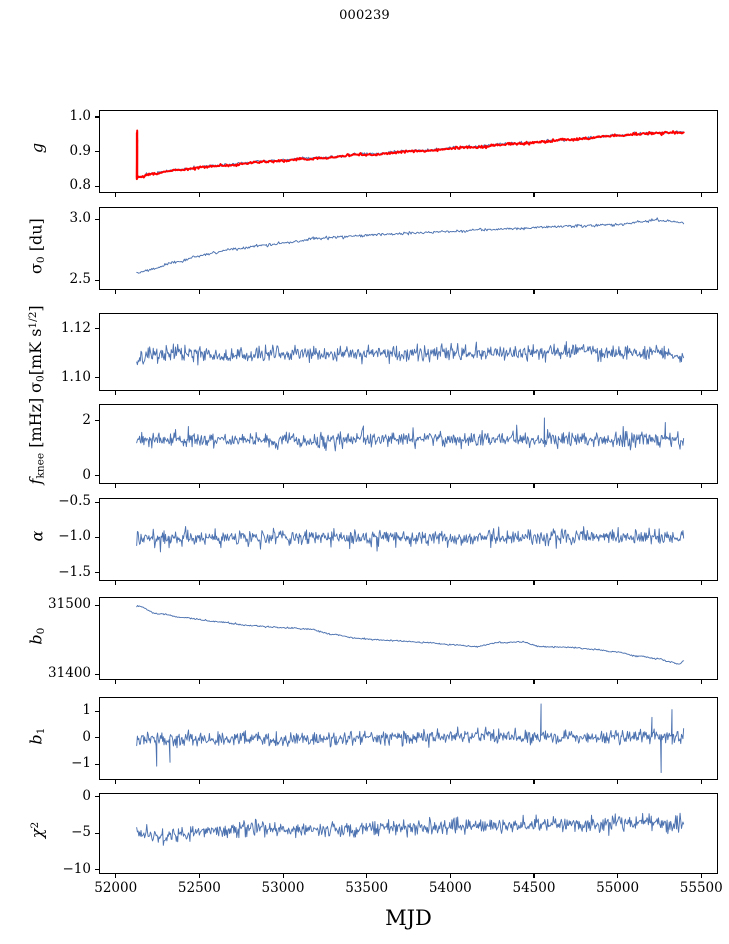  What do you see at coordinates (80, 185) in the screenshot?
I see `ytick-label-gain-0: 0.8` at bounding box center [80, 185].